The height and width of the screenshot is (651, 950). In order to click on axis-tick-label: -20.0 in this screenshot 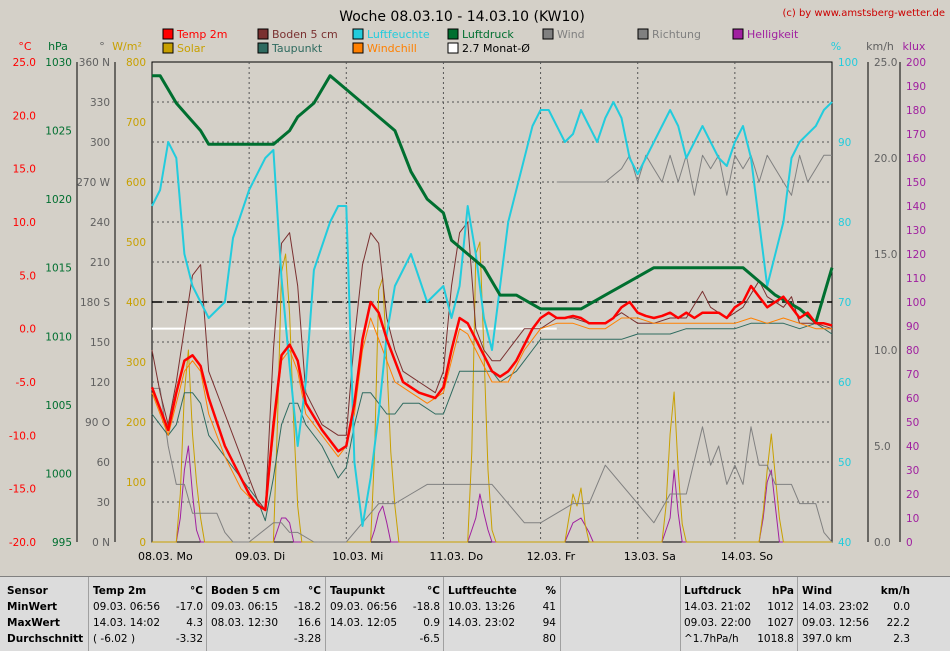, I will do `click(22, 543)`.